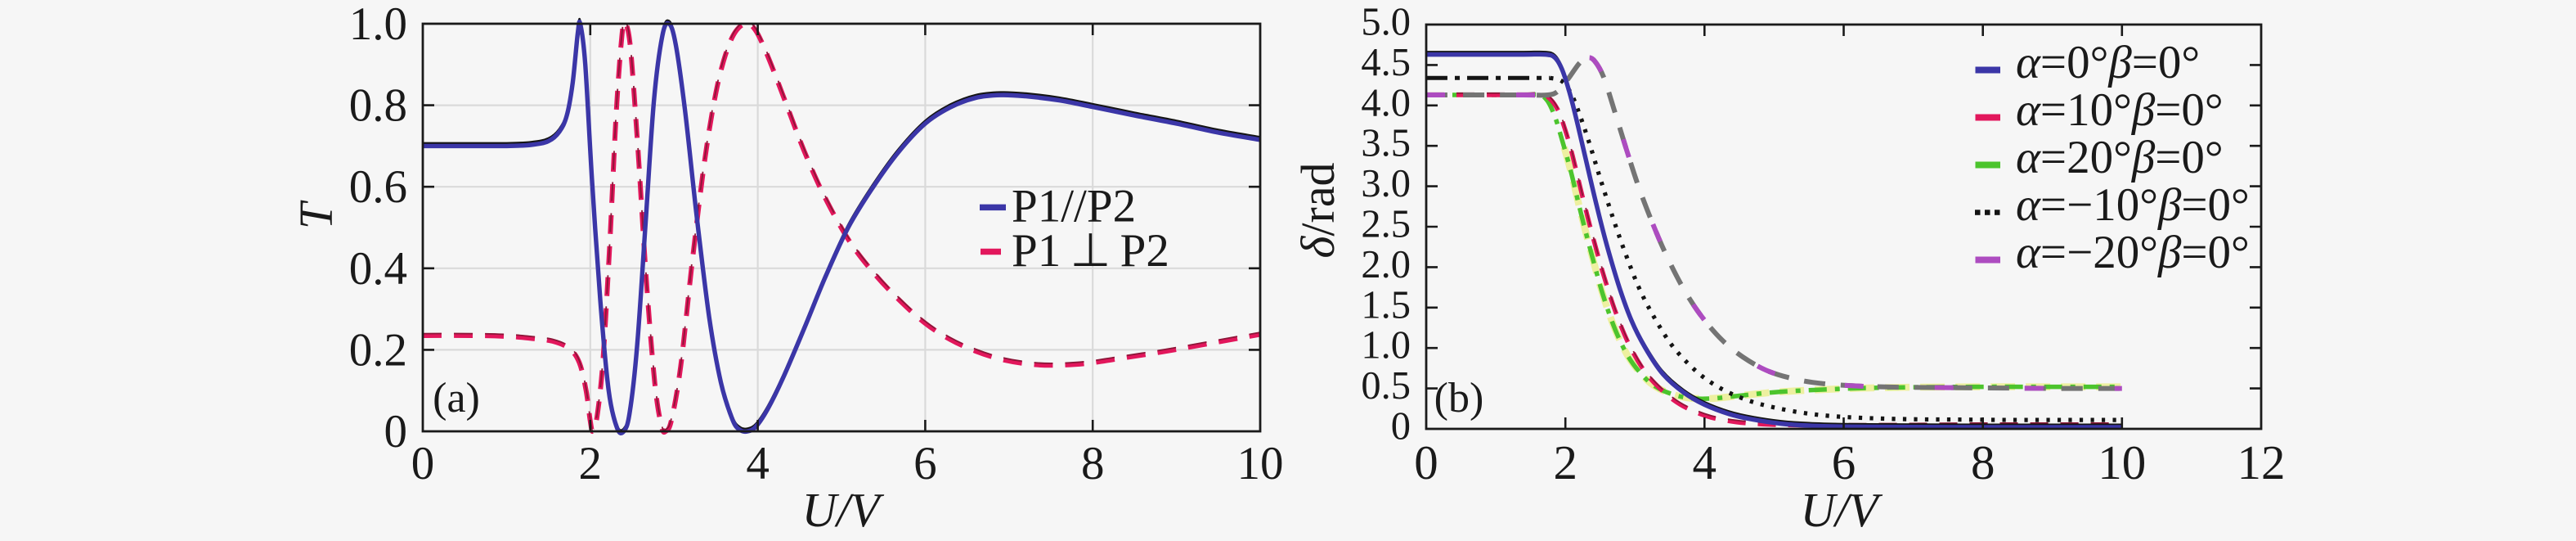 The image size is (2576, 541). I want to click on svg-text: P1 ⊥ P2, so click(1090, 251).